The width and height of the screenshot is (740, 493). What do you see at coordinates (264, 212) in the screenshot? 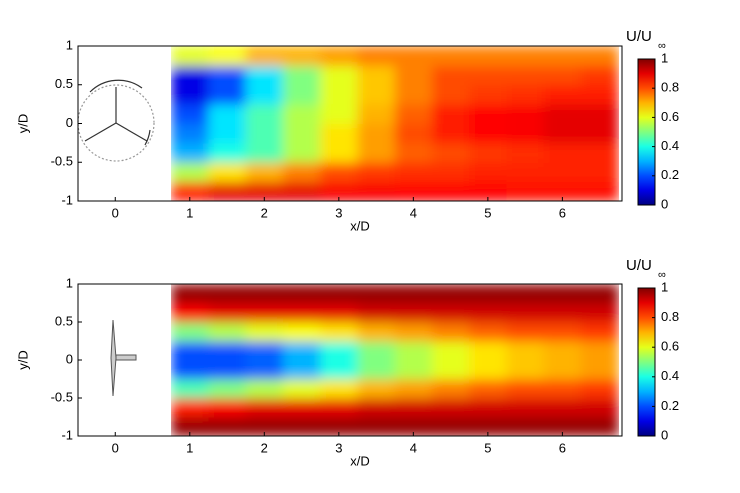
I see `x-tick-label: 2` at bounding box center [264, 212].